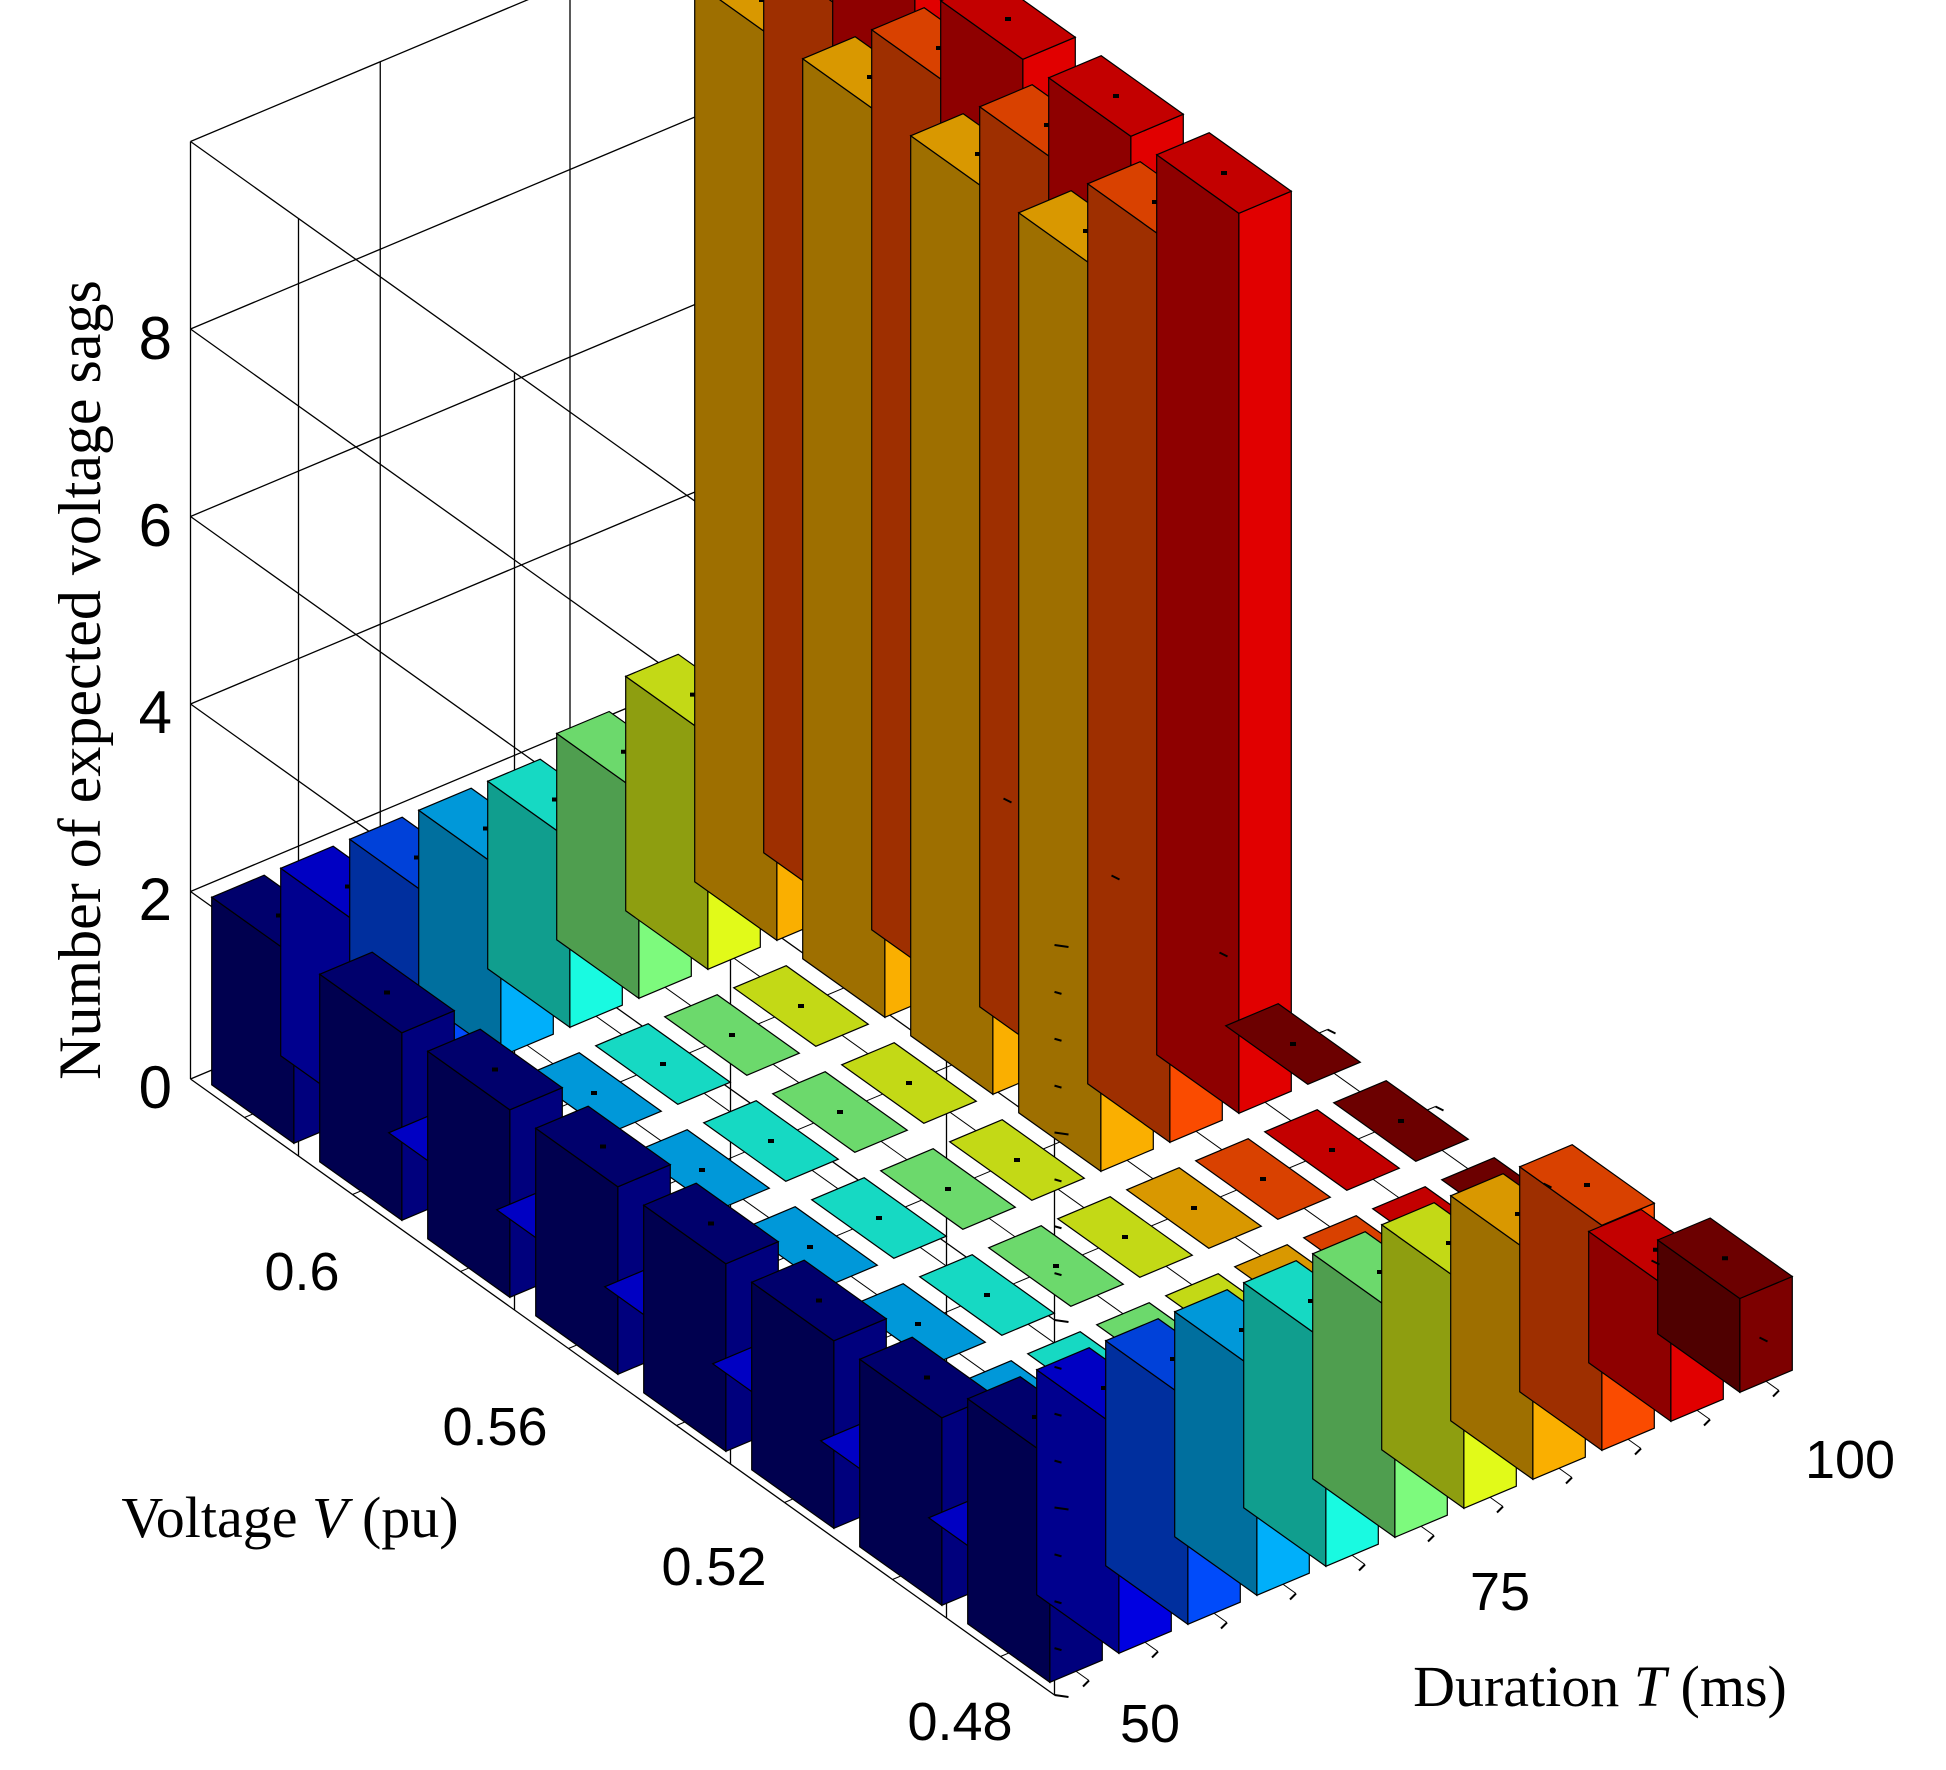 This screenshot has height=1770, width=1946. I want to click on bar-T70-V0.58, so click(771, 1141).